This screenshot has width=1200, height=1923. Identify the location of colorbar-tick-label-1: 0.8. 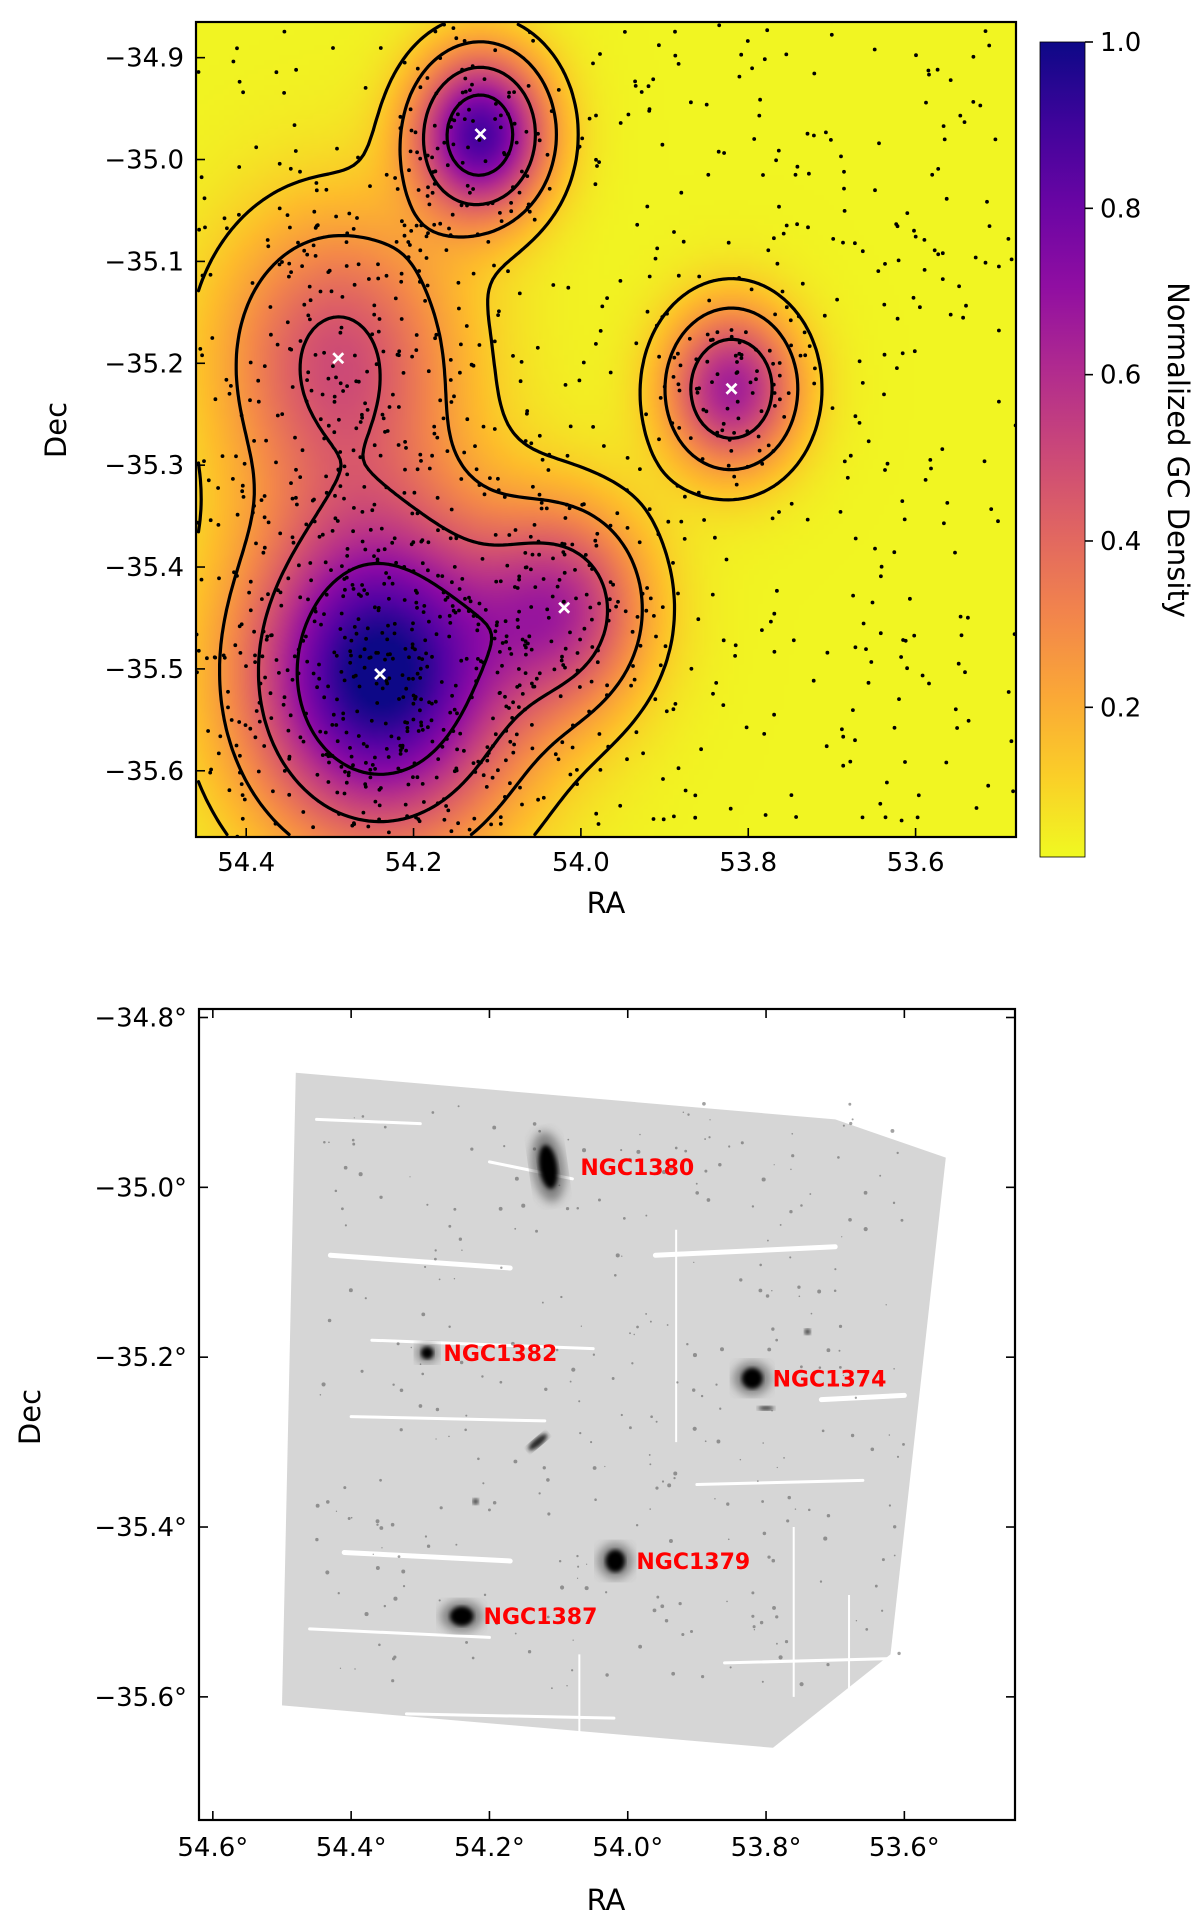
(1120, 209).